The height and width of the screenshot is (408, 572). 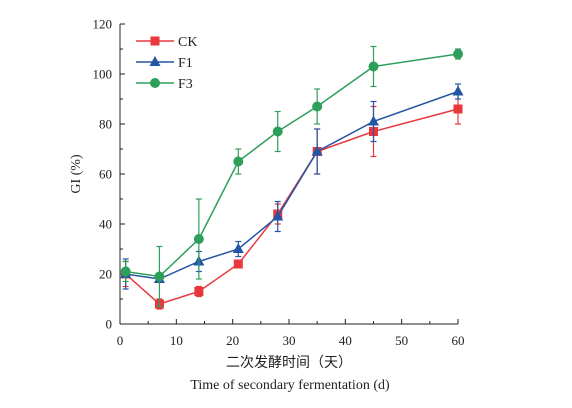 What do you see at coordinates (458, 340) in the screenshot?
I see `x-tick-label: 60` at bounding box center [458, 340].